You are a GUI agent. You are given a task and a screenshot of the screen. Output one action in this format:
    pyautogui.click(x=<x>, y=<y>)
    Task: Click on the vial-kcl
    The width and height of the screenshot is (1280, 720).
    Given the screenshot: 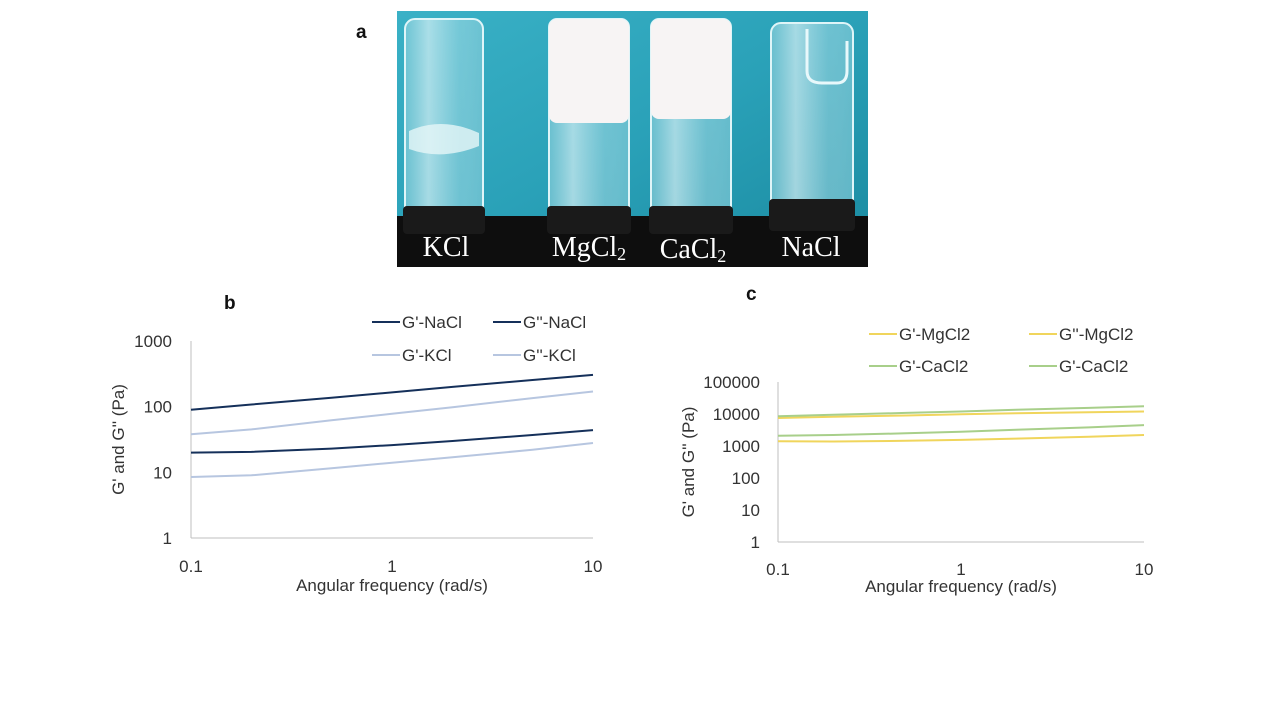 What is the action you would take?
    pyautogui.click(x=444, y=126)
    